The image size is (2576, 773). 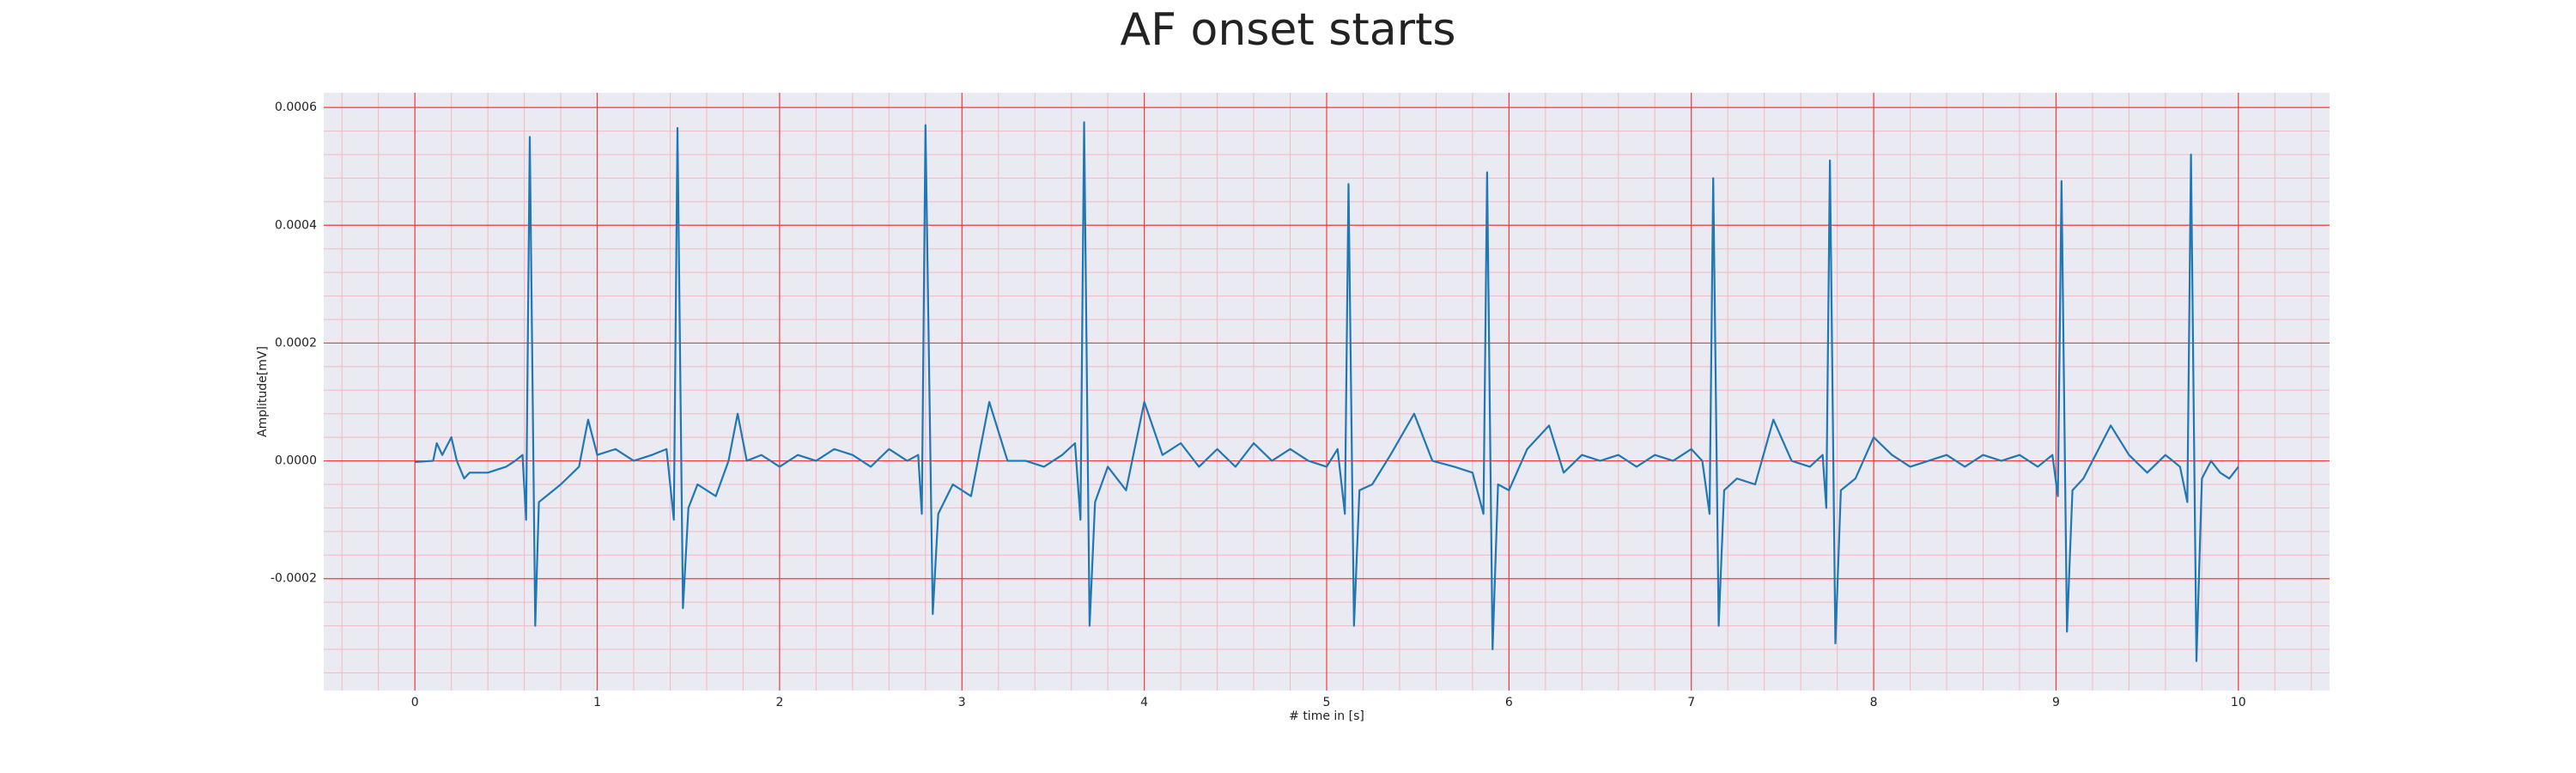 What do you see at coordinates (293, 579) in the screenshot?
I see `y-tick-label: -0.0002` at bounding box center [293, 579].